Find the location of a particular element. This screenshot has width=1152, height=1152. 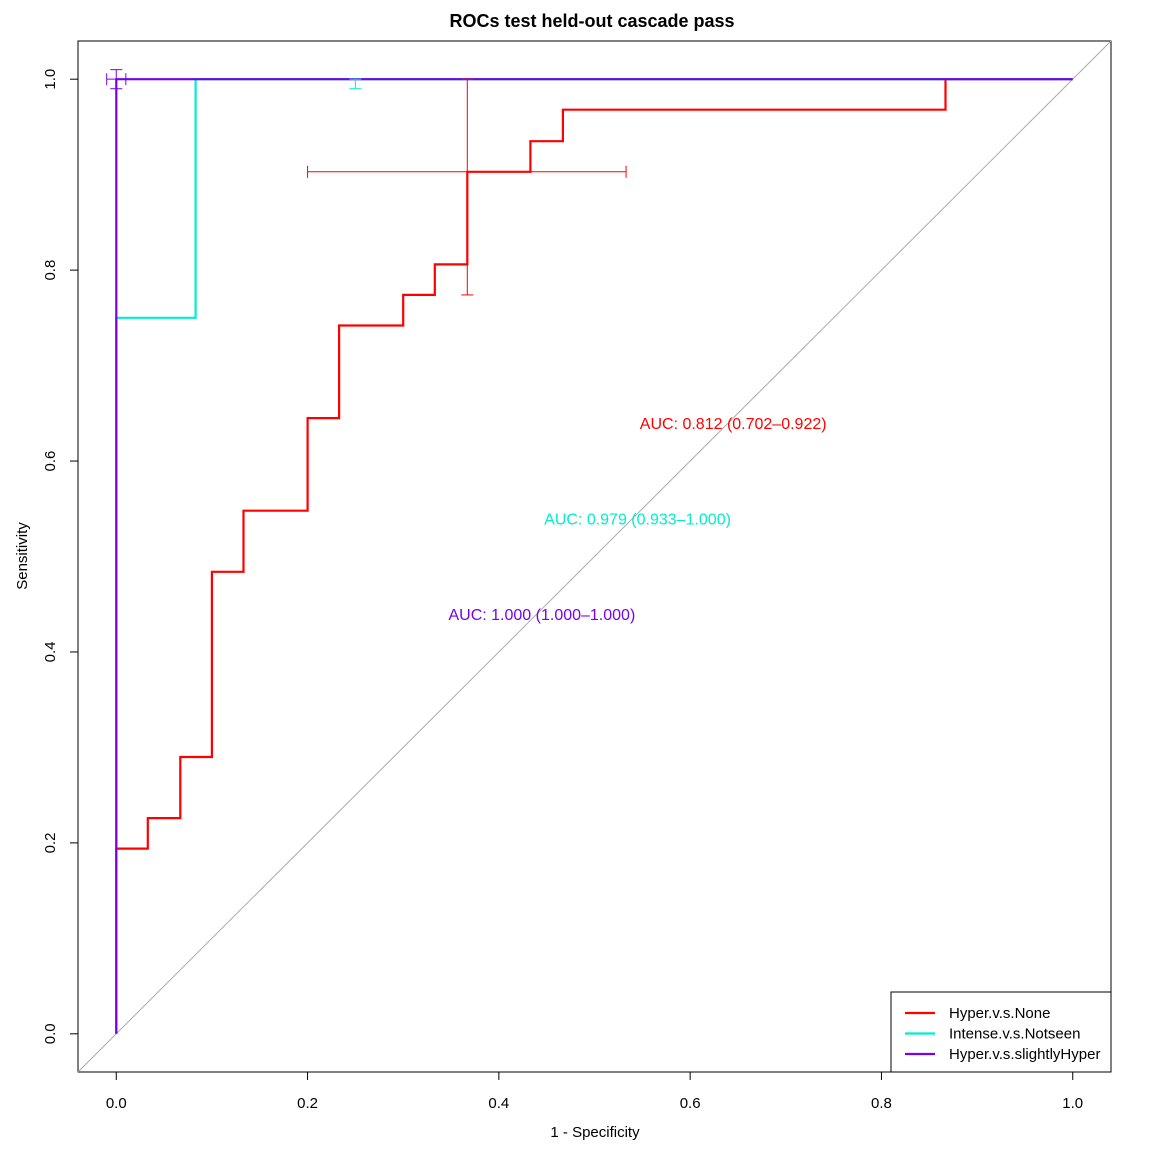

auc-label-0: AUC: 0.812 (0.702–0.922) is located at coordinates (733, 424).